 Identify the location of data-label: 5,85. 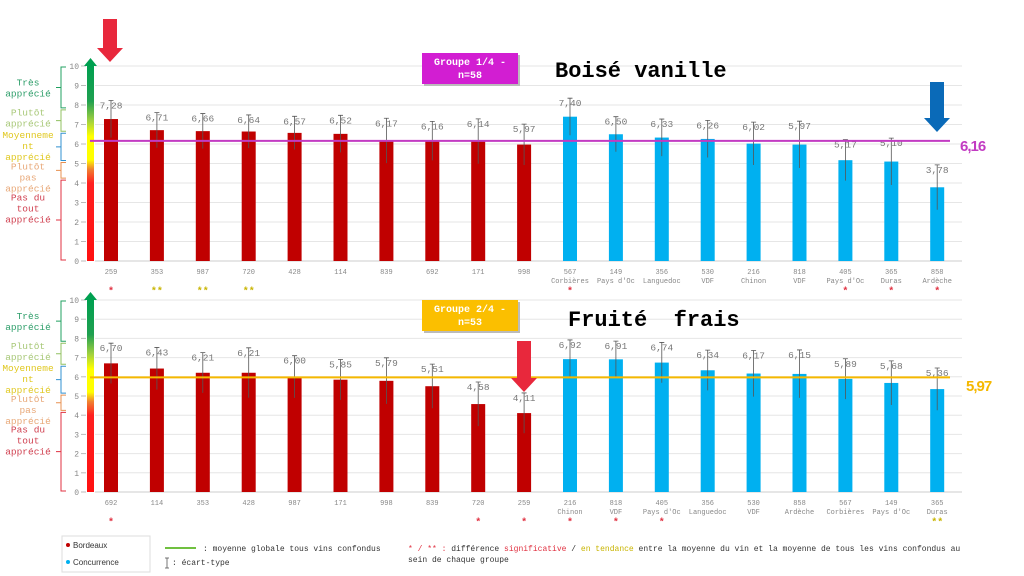
(340, 365).